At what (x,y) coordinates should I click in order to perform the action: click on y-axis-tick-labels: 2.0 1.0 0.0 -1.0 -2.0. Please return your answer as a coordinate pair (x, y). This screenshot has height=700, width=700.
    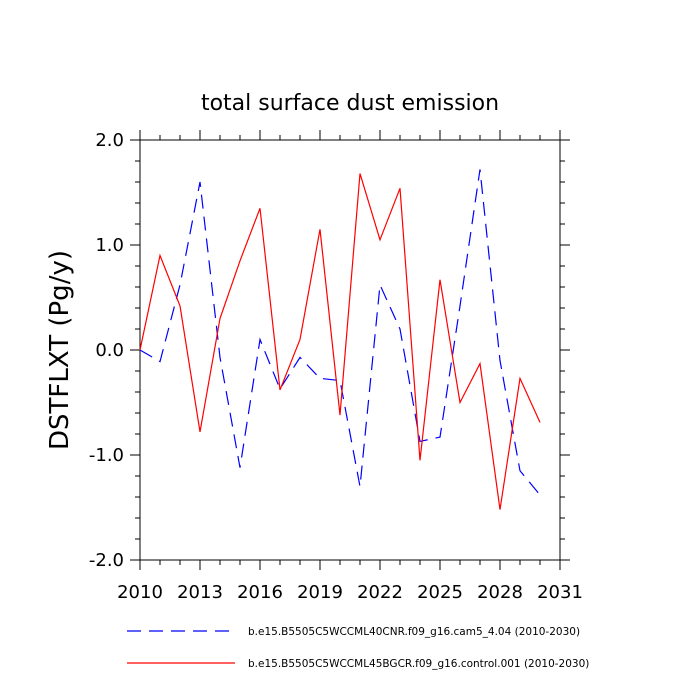
    Looking at the image, I should click on (106, 350).